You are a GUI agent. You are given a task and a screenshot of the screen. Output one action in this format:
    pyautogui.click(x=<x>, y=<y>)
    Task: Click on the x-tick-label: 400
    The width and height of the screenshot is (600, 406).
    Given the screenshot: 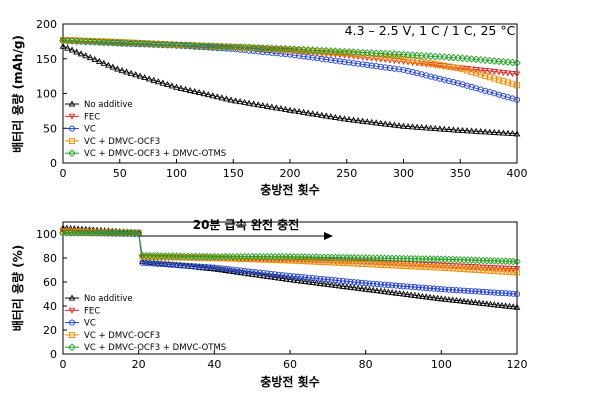 What is the action you would take?
    pyautogui.click(x=517, y=173)
    